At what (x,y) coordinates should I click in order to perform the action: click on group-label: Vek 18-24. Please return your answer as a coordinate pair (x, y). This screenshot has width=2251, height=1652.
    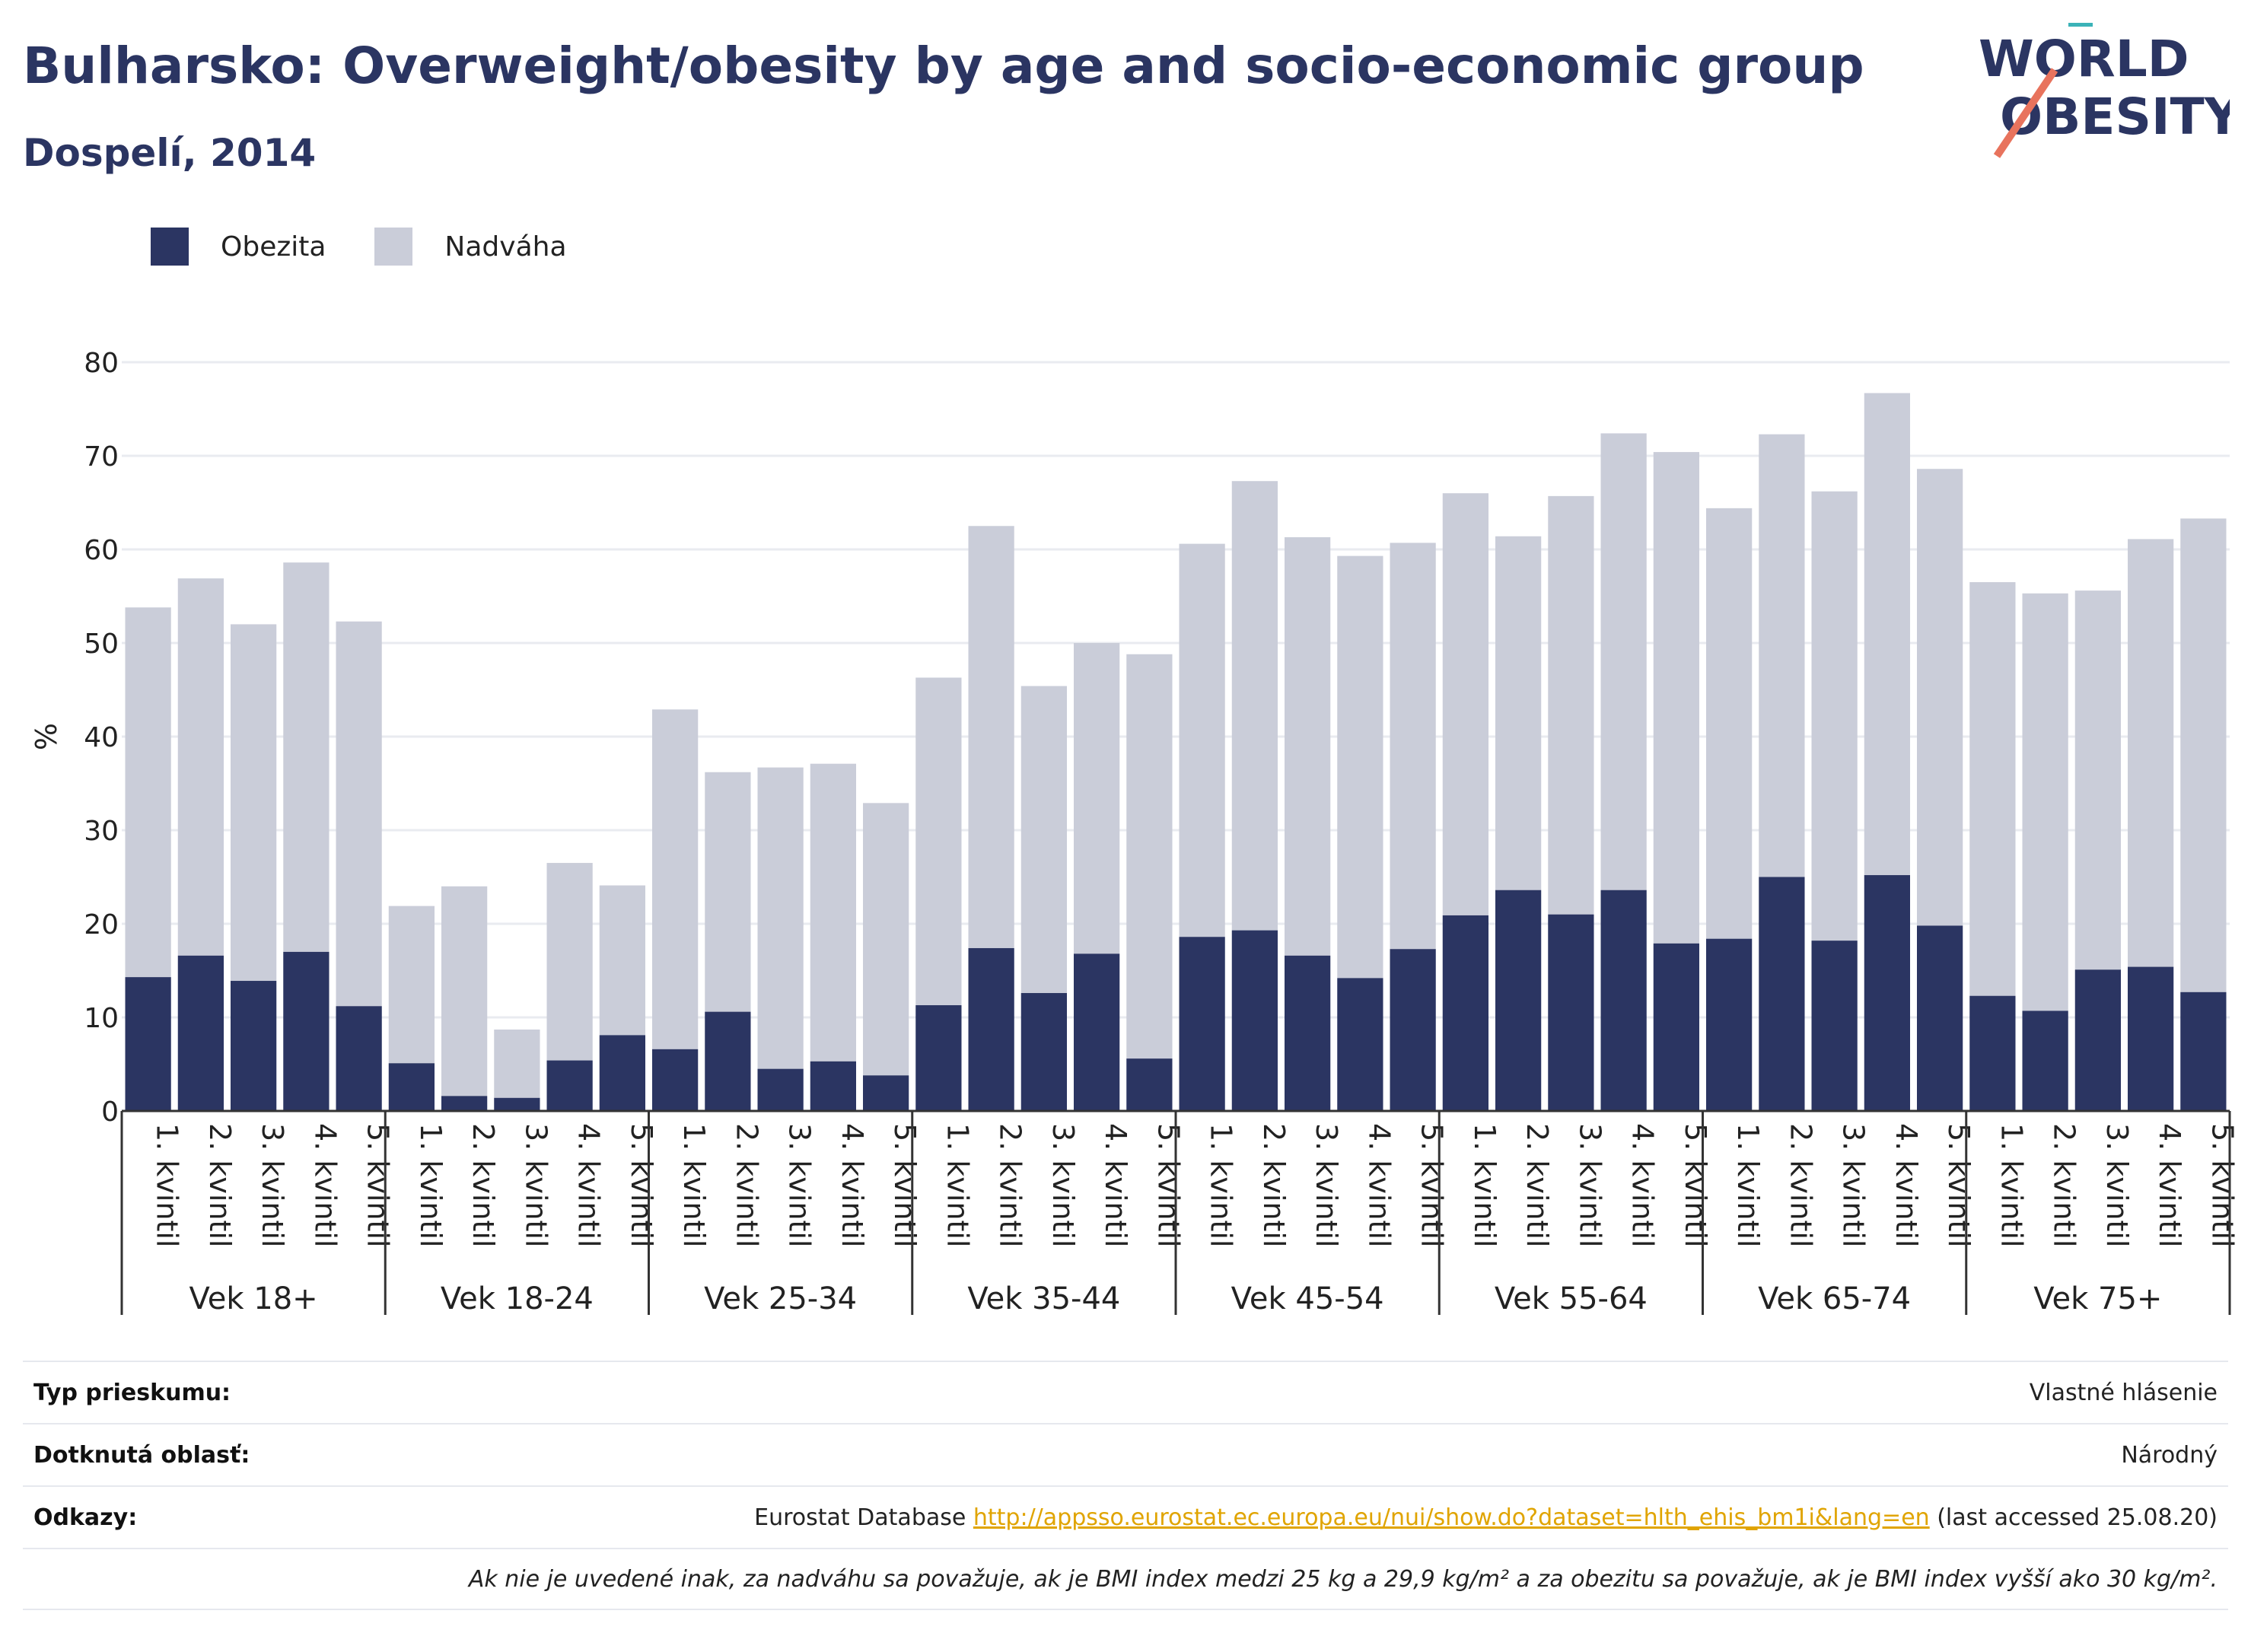
    Looking at the image, I should click on (517, 1298).